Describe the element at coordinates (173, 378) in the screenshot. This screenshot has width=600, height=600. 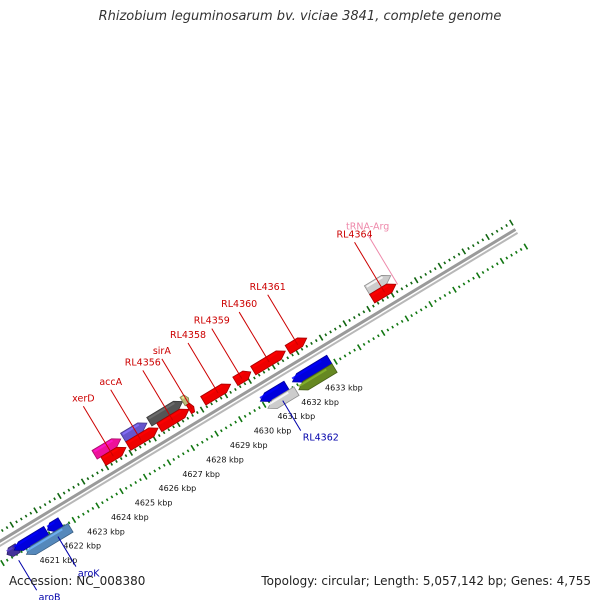
I see `gene-label-sira: sirA` at that location.